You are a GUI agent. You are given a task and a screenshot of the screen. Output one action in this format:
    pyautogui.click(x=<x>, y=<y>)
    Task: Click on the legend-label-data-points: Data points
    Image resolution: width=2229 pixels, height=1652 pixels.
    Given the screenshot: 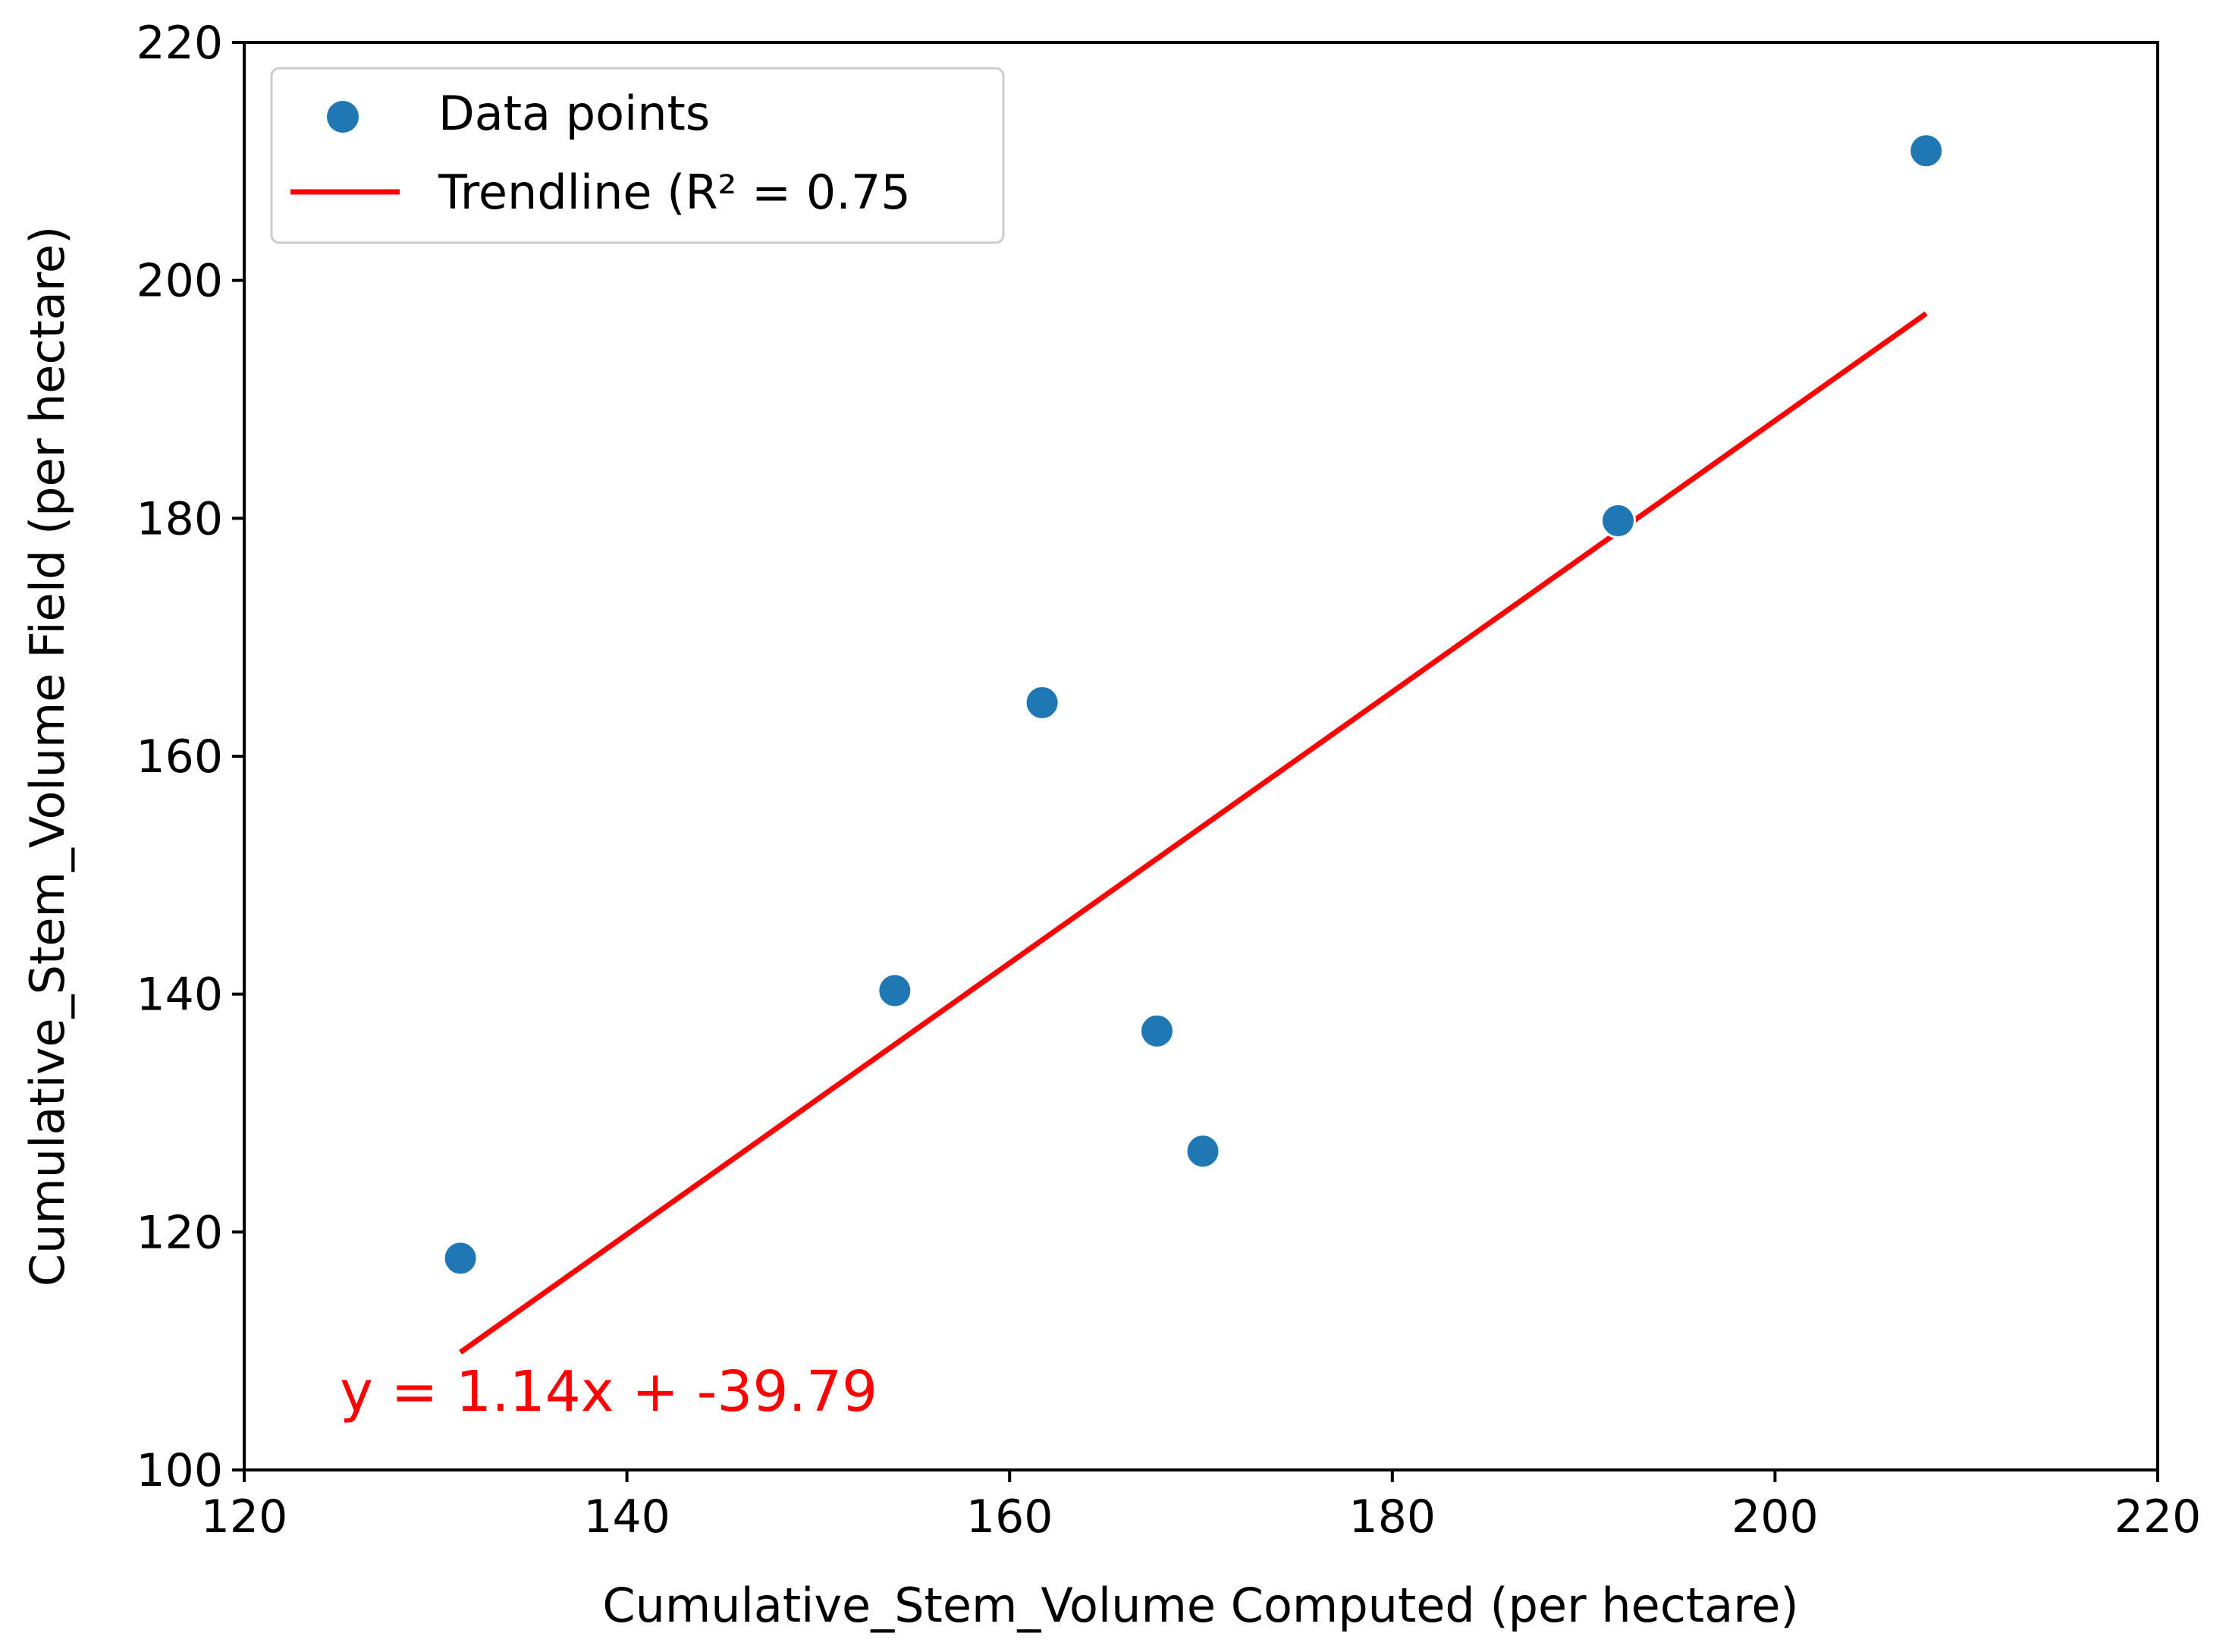 What is the action you would take?
    pyautogui.click(x=574, y=114)
    